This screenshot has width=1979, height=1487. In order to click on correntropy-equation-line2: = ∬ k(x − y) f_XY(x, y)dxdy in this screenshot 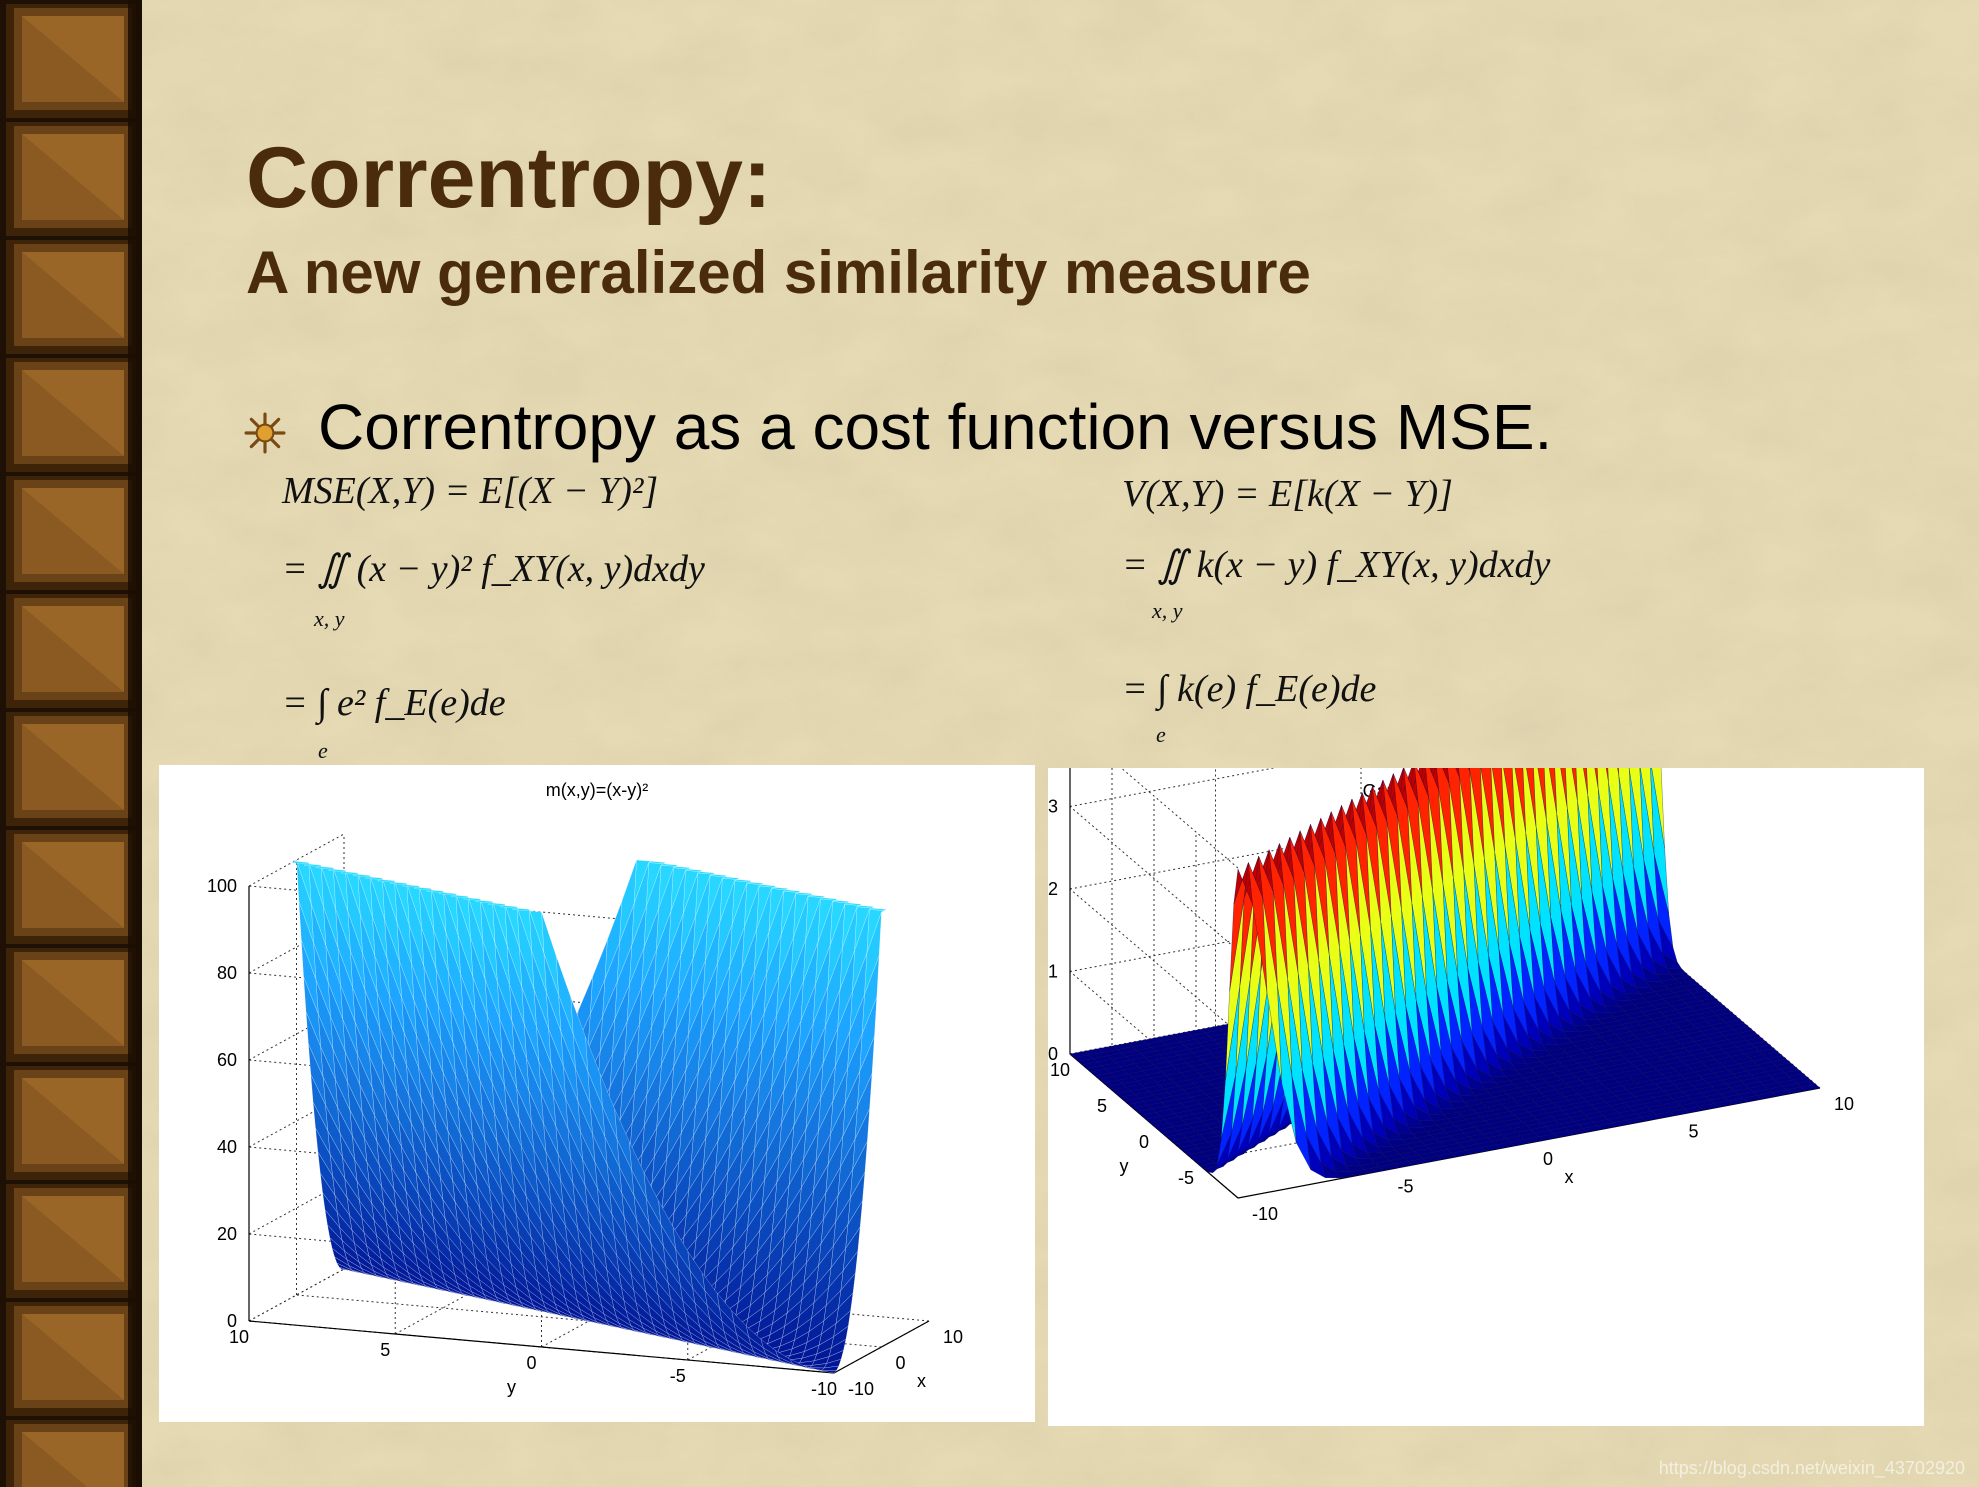, I will do `click(1336, 565)`.